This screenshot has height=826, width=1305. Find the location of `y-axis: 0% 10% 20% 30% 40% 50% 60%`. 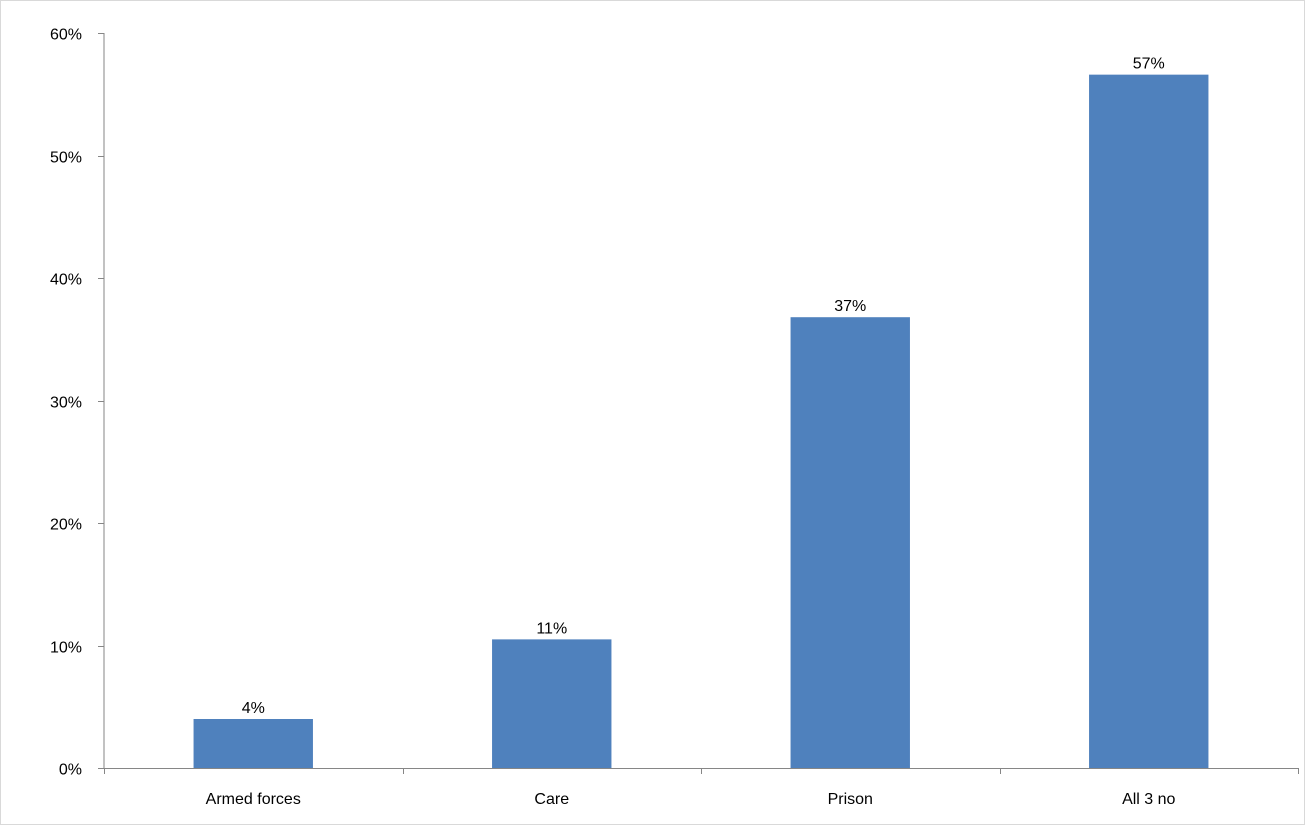

y-axis: 0% 10% 20% 30% 40% 50% 60% is located at coordinates (77, 403).